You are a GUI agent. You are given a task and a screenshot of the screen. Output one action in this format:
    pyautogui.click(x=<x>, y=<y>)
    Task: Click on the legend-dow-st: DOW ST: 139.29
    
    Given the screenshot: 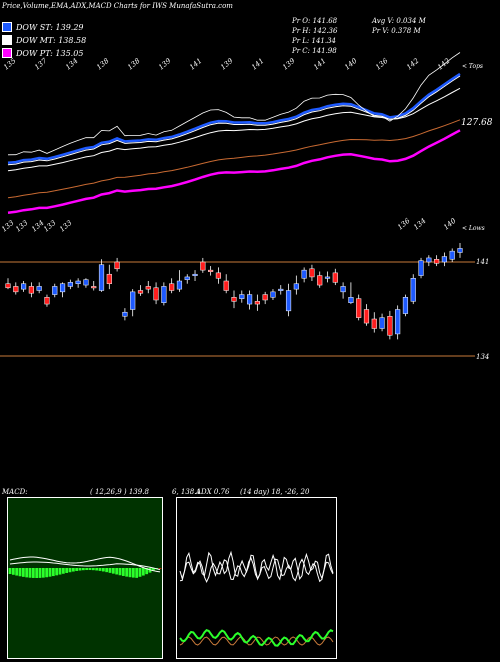 What is the action you would take?
    pyautogui.click(x=43, y=27)
    